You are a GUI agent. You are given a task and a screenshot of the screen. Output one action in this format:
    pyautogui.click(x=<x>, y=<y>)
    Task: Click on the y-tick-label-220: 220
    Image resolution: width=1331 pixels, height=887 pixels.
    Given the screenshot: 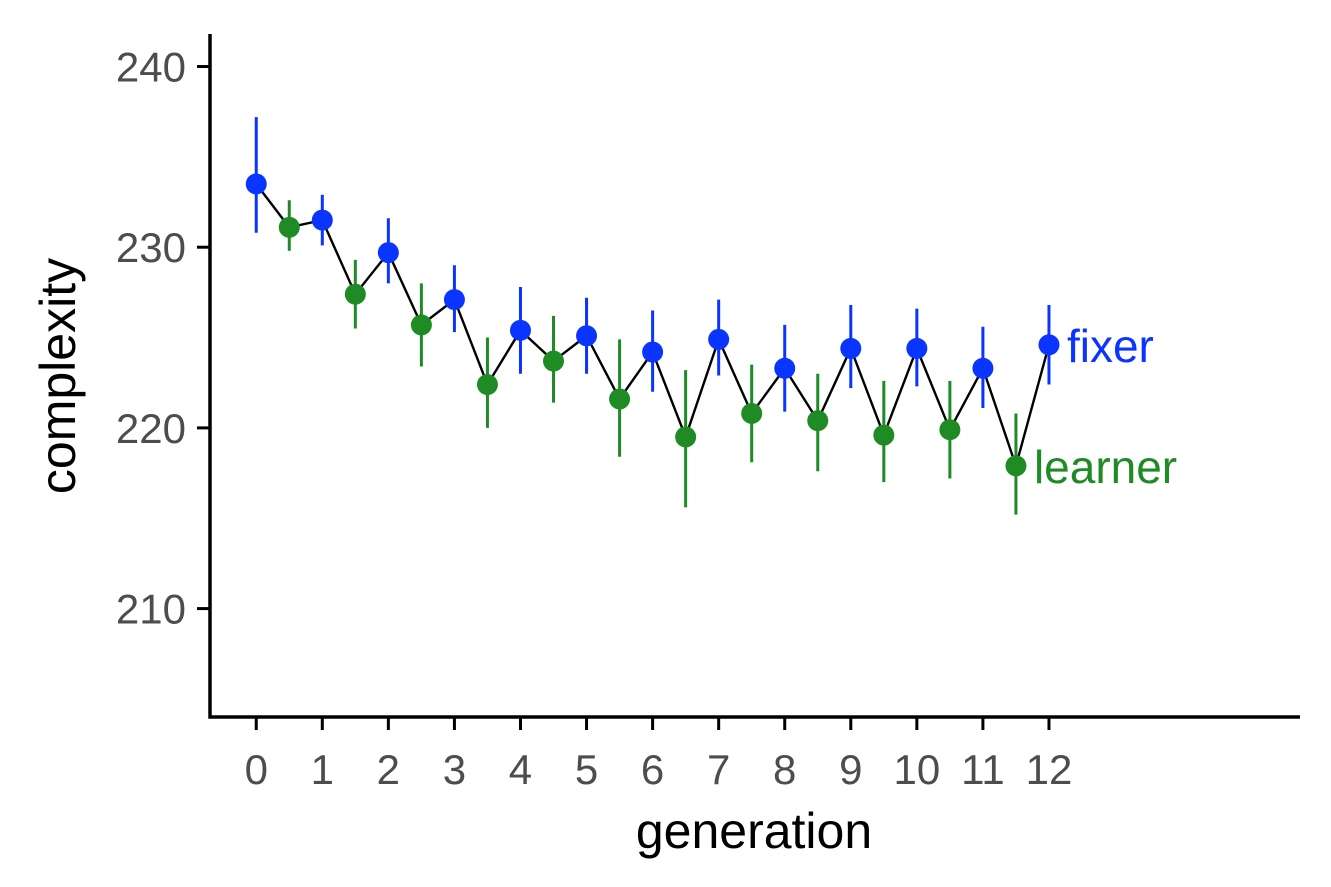 What is the action you would take?
    pyautogui.click(x=151, y=428)
    